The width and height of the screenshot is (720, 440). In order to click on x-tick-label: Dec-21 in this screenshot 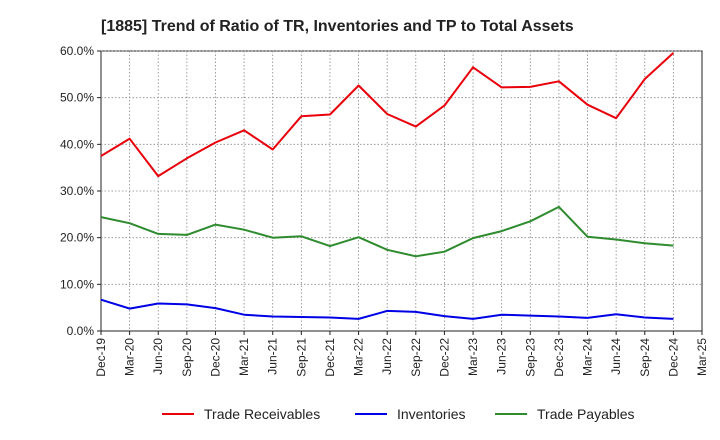, I will do `click(330, 357)`.